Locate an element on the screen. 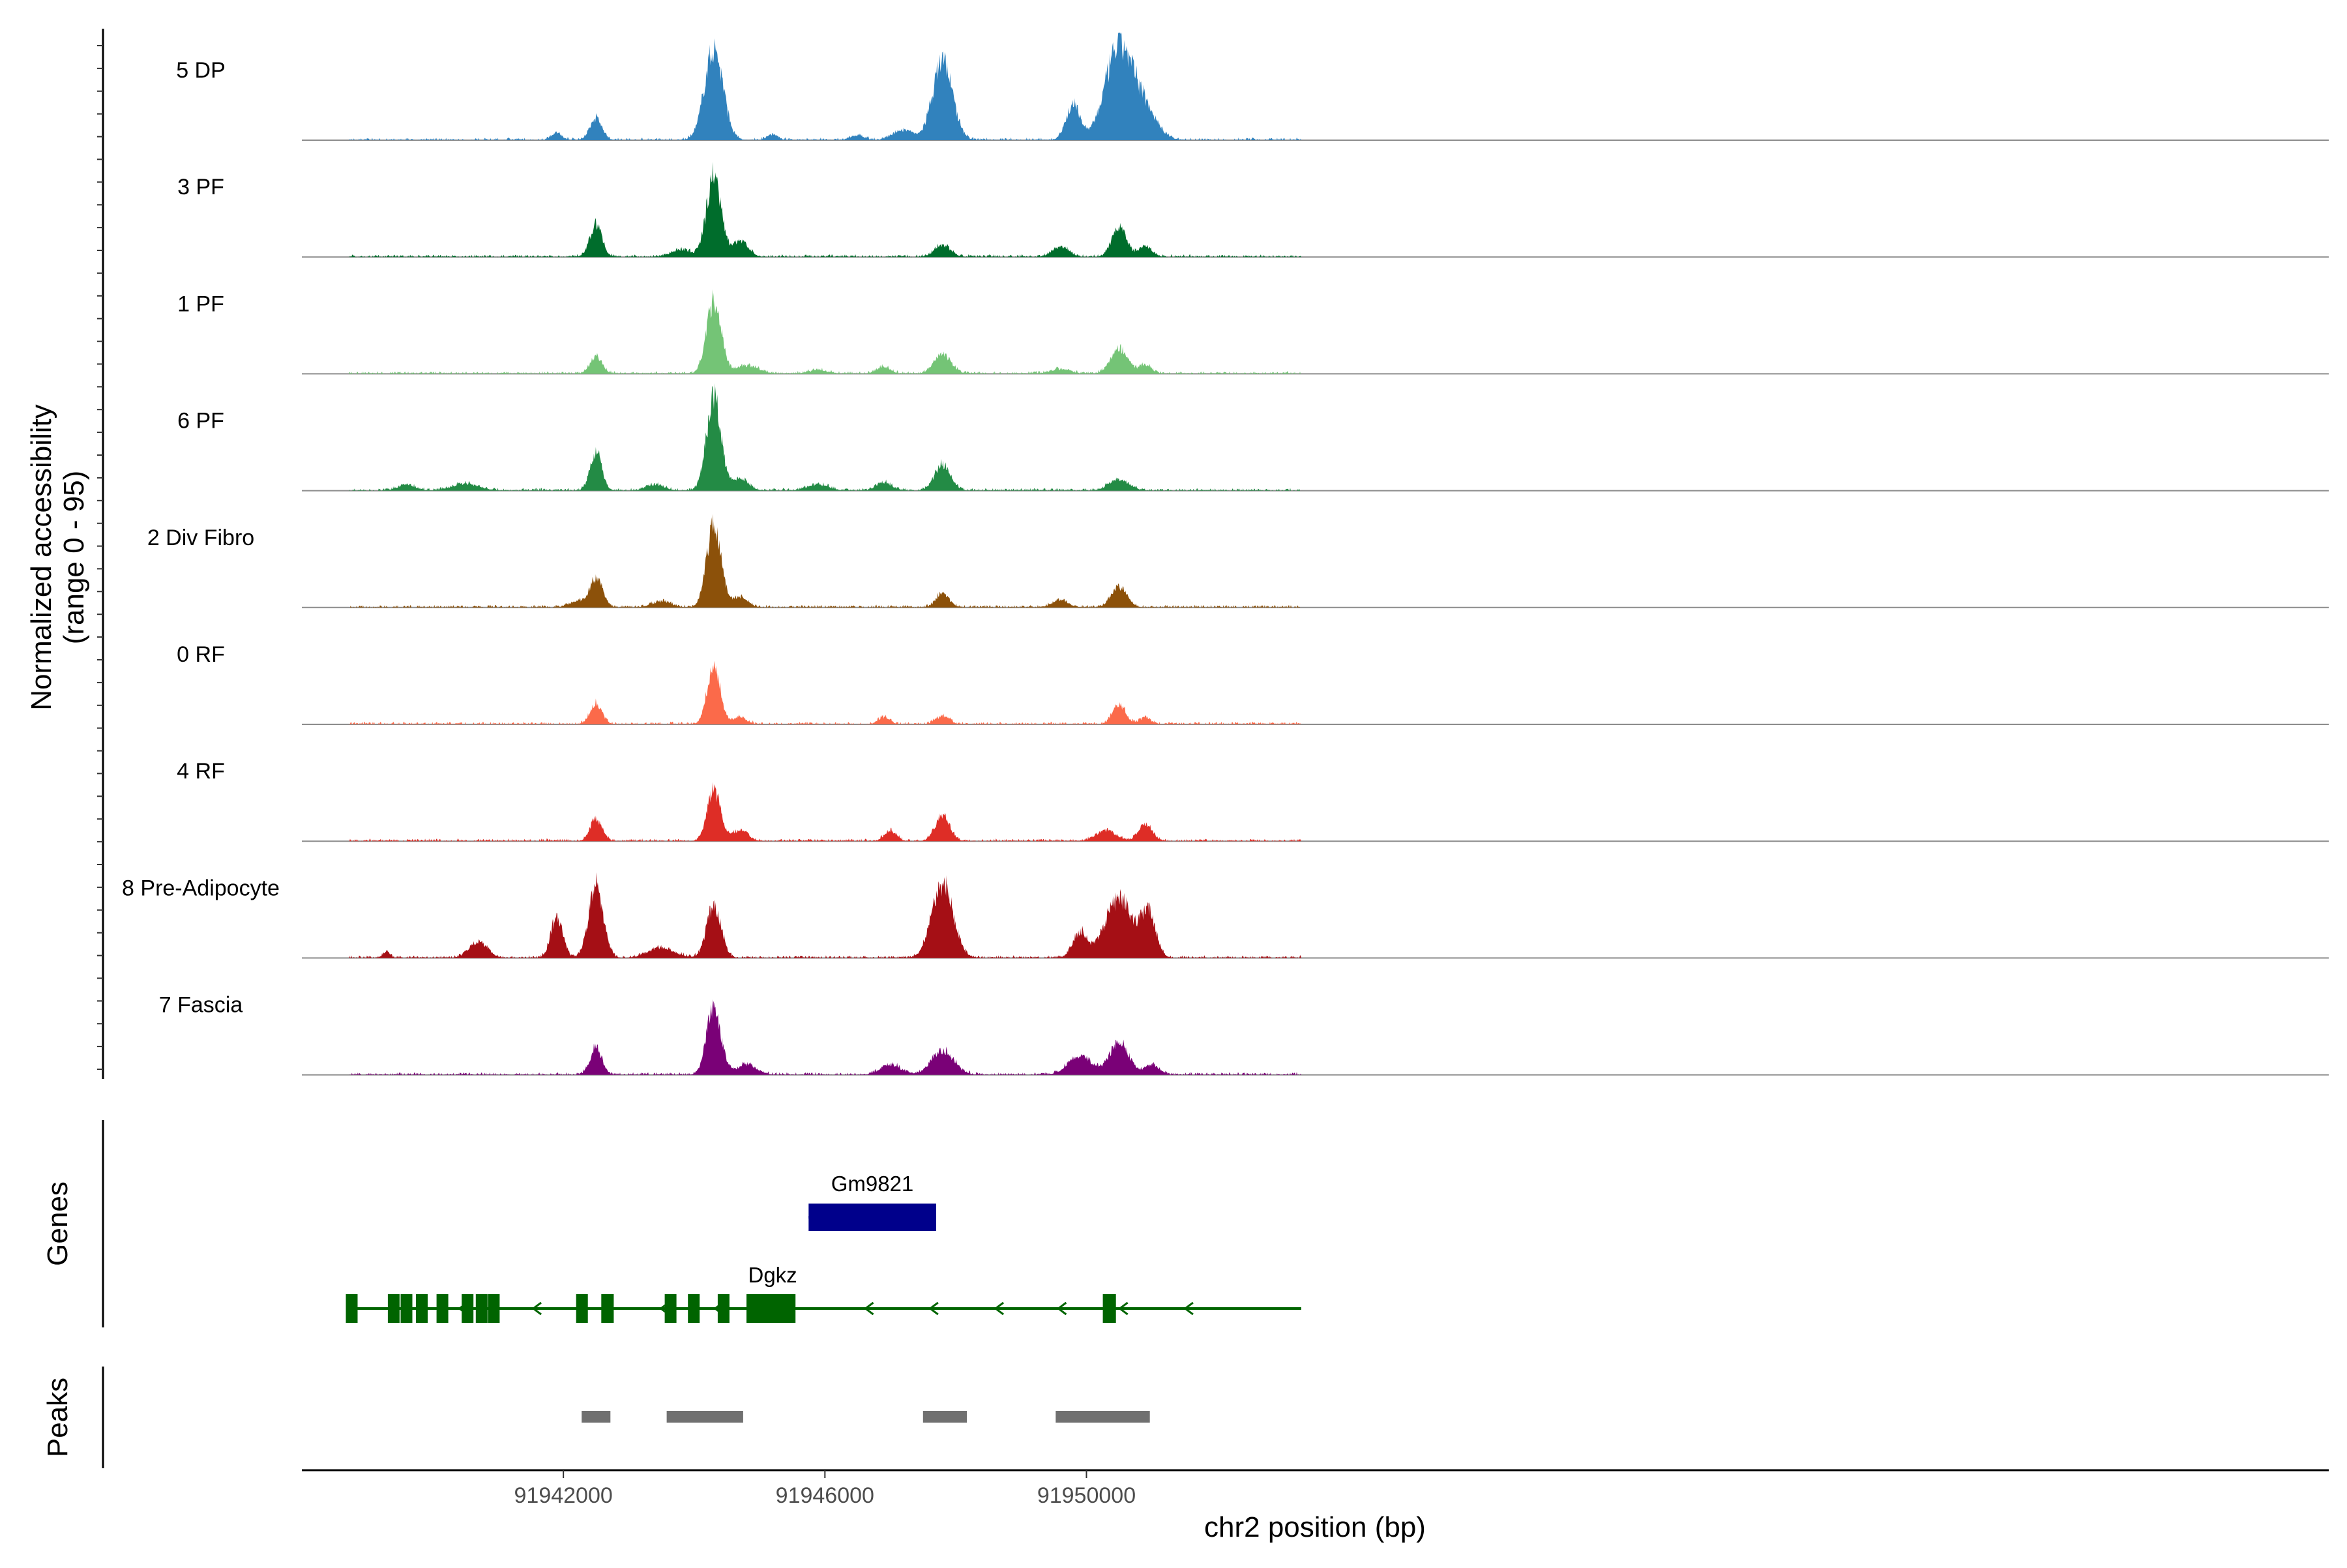 The width and height of the screenshot is (2347, 1568). track-3-pf: 3 PF is located at coordinates (1253, 210).